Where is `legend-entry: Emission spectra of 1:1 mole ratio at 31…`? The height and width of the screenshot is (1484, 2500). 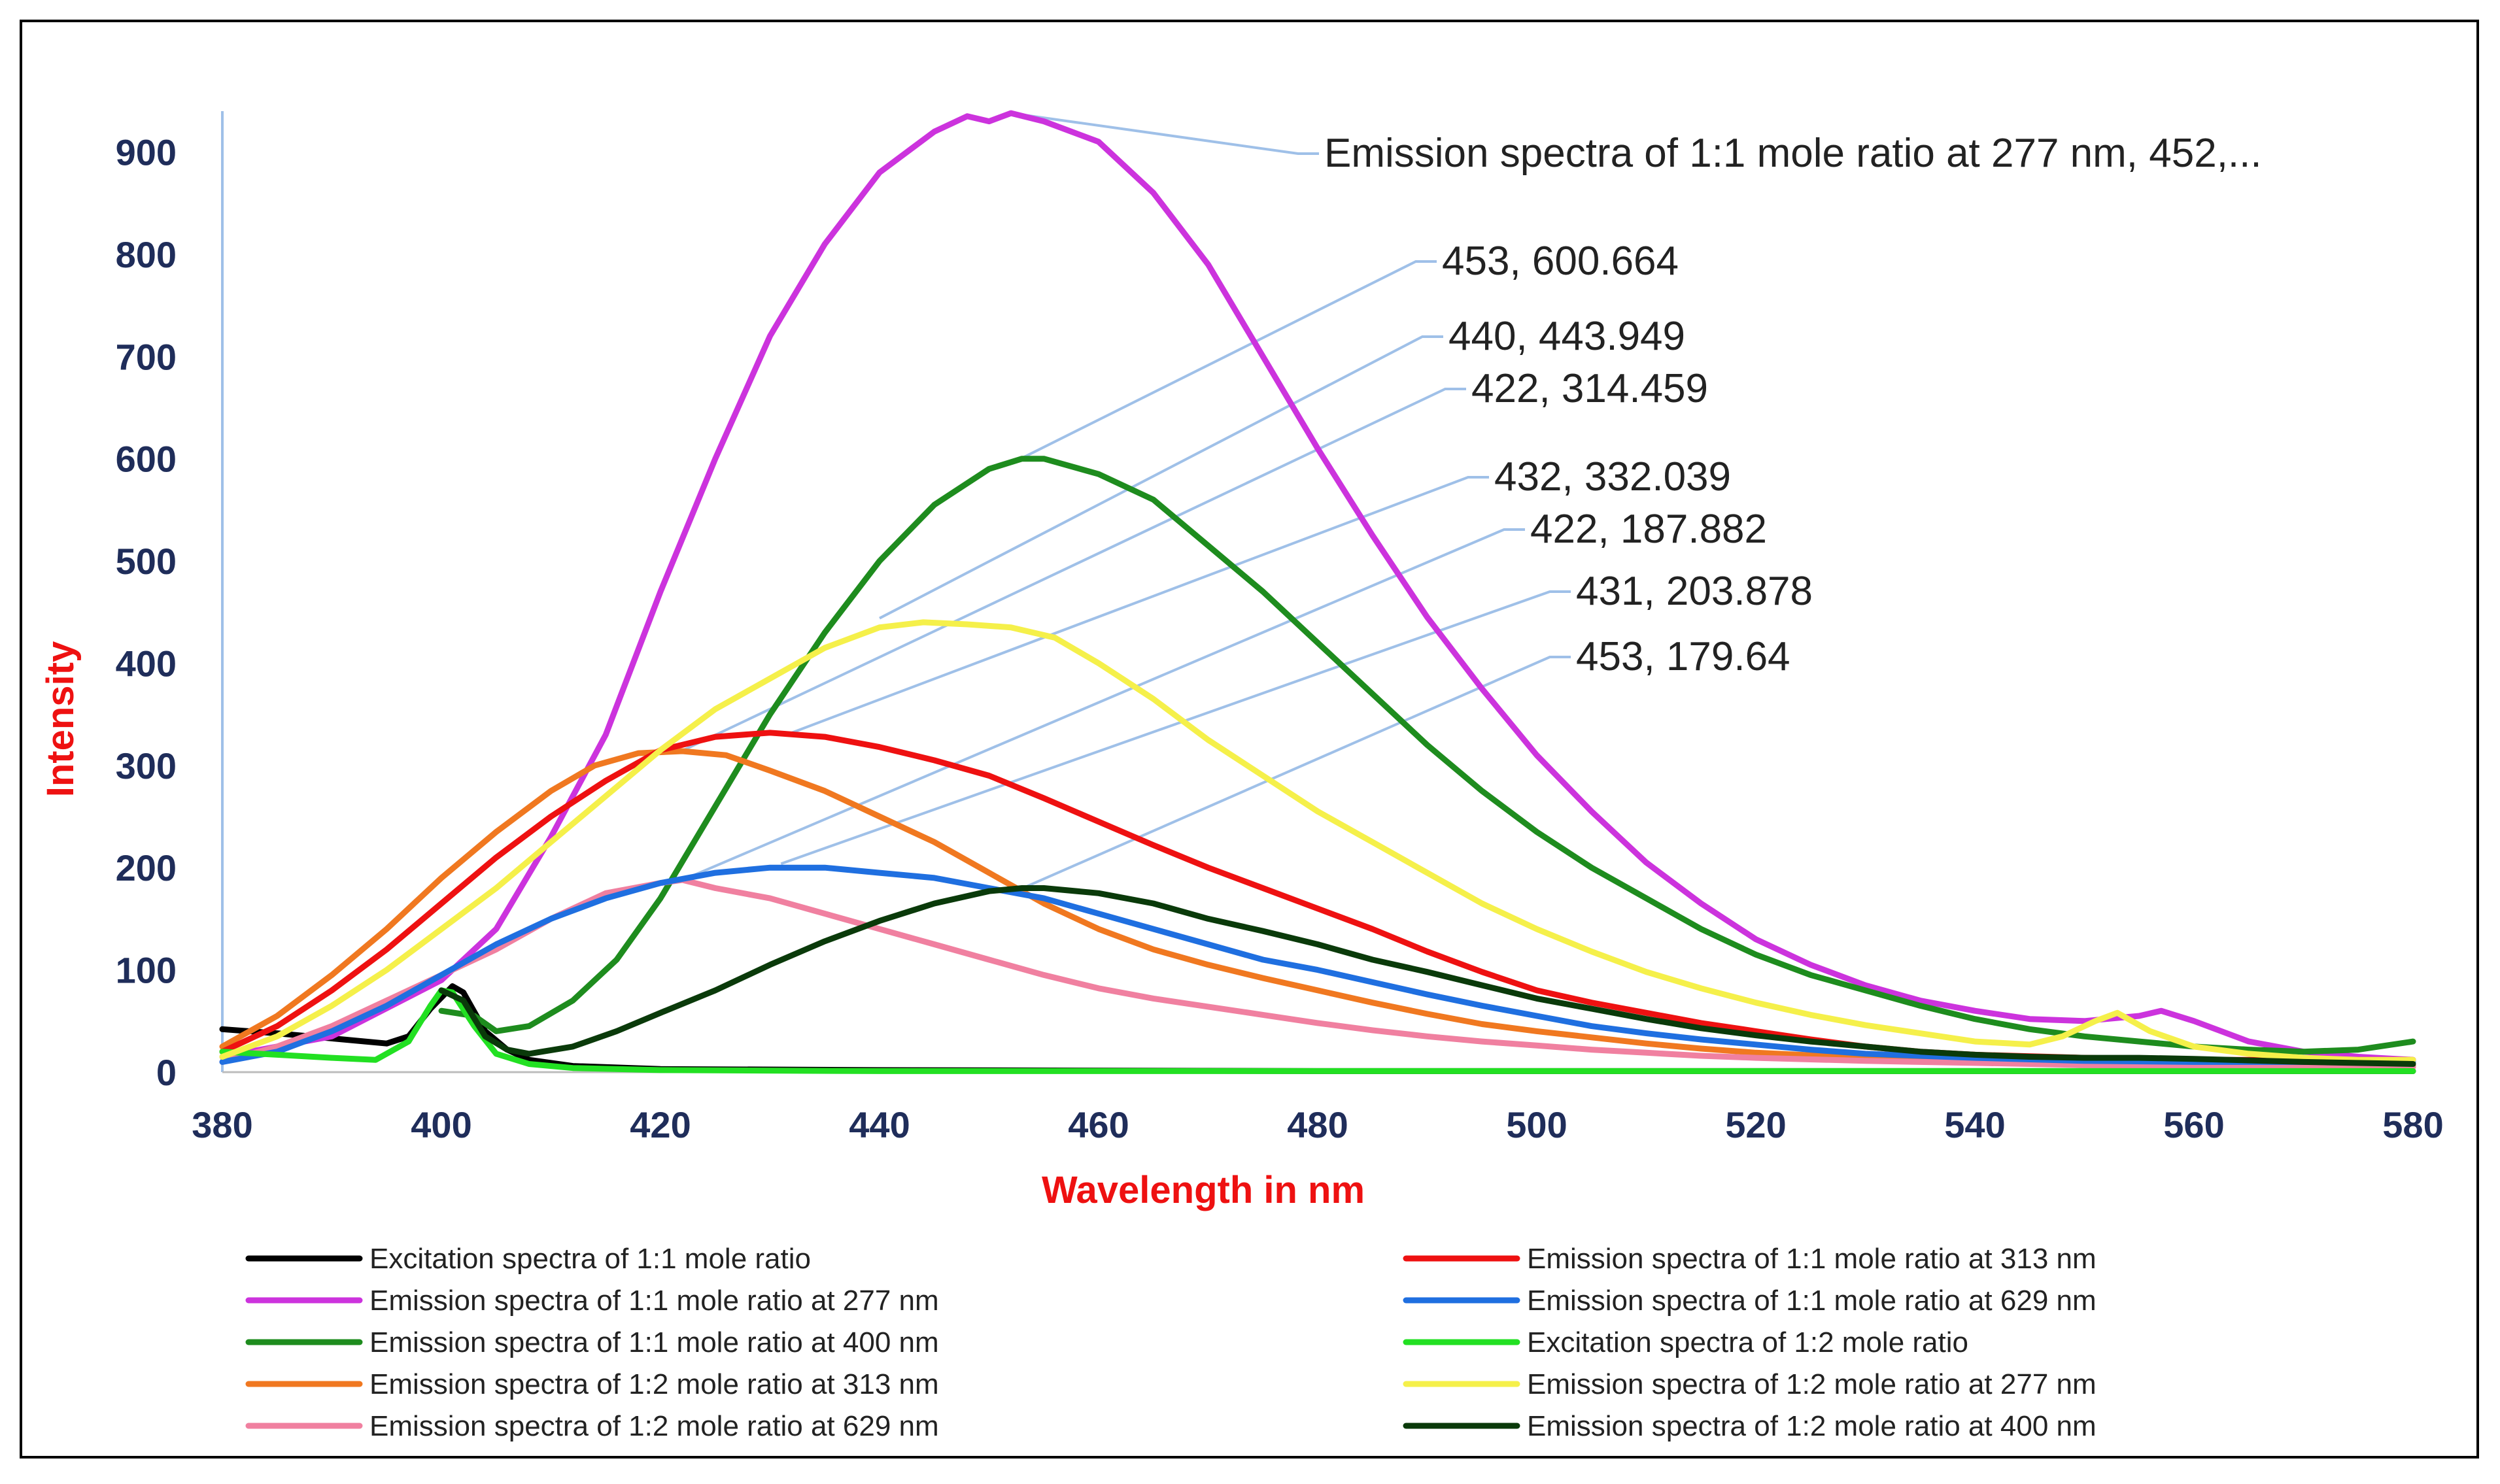 legend-entry: Emission spectra of 1:1 mole ratio at 31… is located at coordinates (1812, 1259).